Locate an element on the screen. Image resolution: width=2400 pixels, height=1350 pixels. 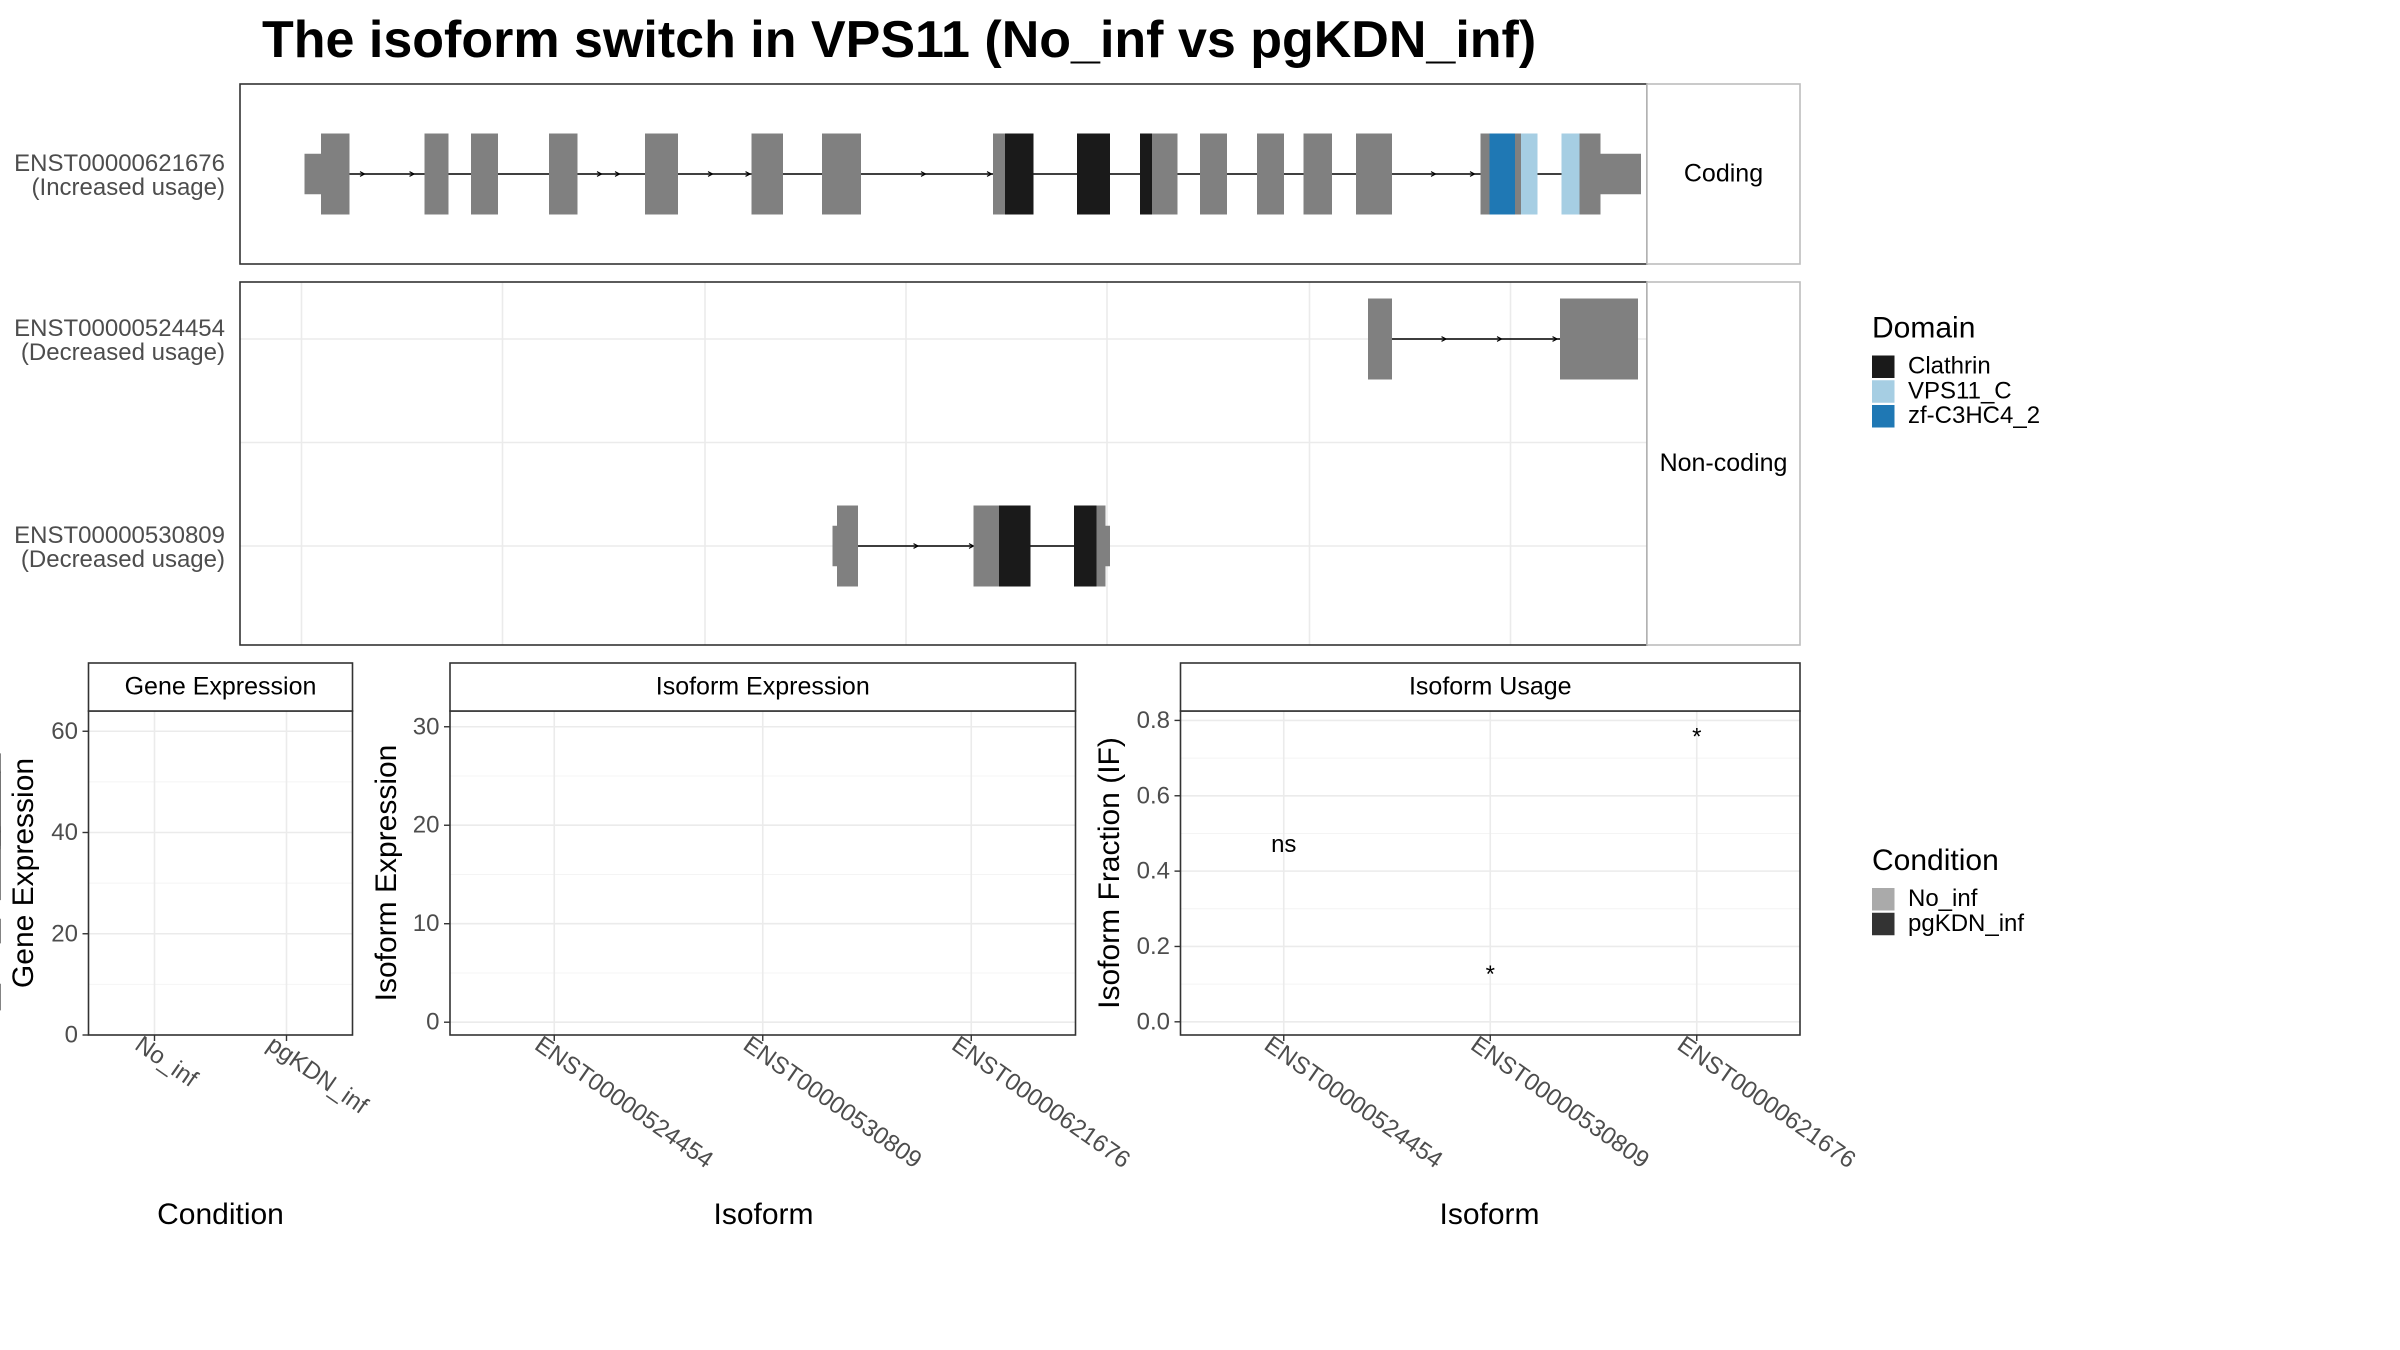
facet-strip-label: Non-coding is located at coordinates (1724, 463).